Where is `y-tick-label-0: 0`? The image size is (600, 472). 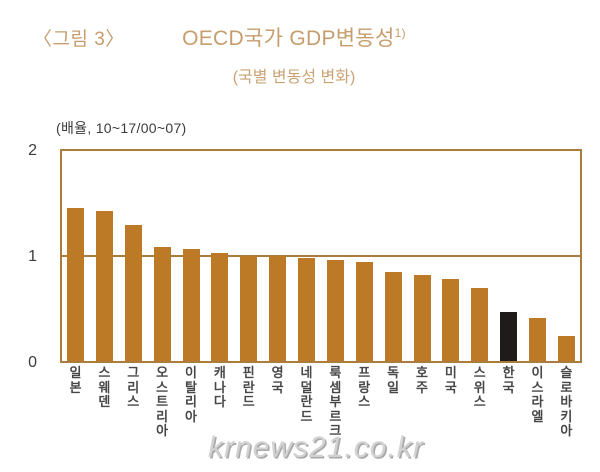 y-tick-label-0: 0 is located at coordinates (32, 362).